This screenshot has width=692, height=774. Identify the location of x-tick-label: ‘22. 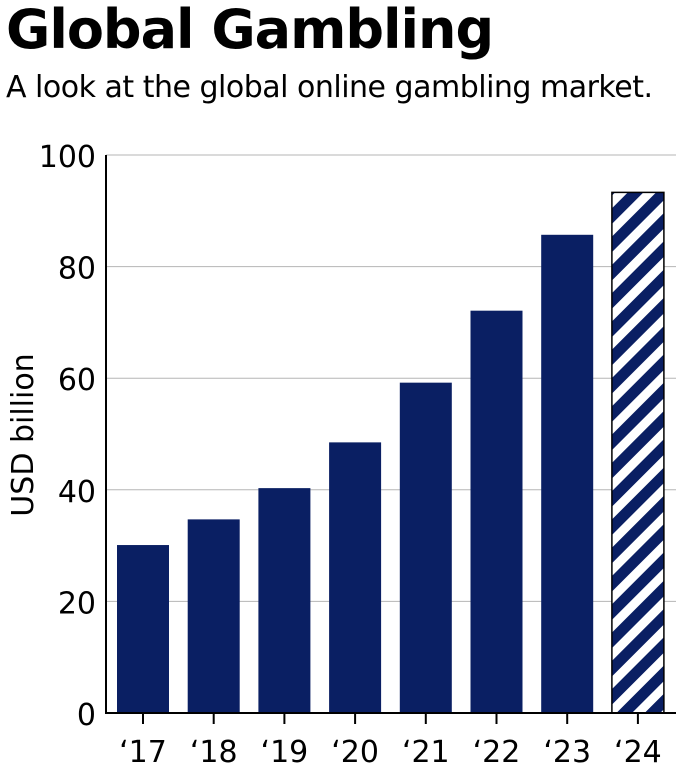
(497, 752).